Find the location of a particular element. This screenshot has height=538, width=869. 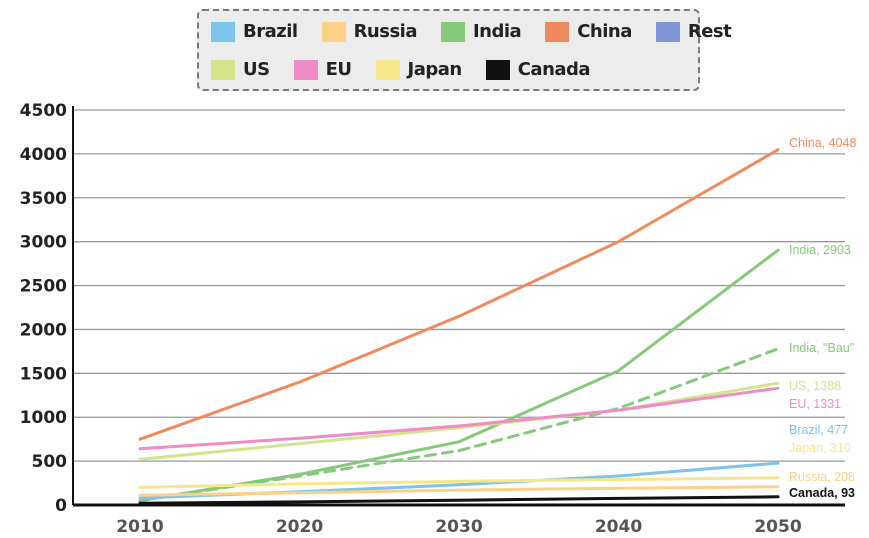

y-tick-1500: 1500 is located at coordinates (43, 374).